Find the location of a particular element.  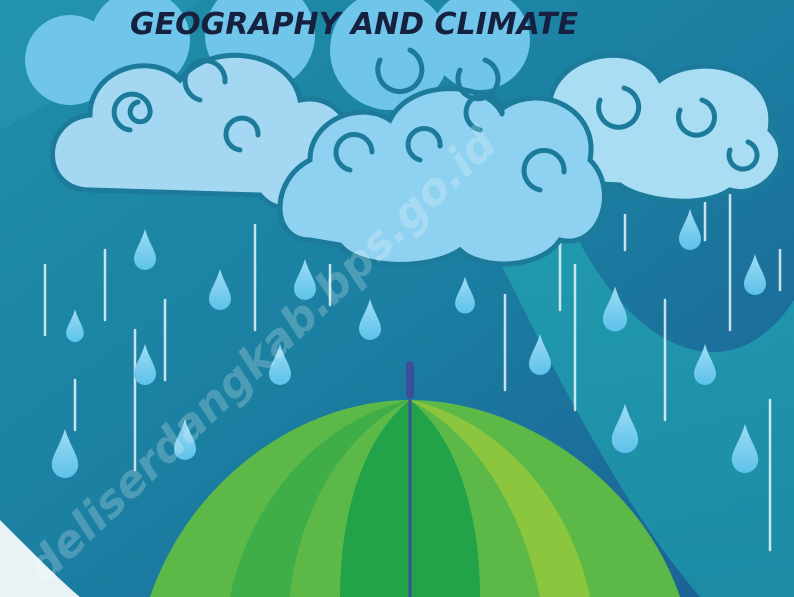

corner-shape is located at coordinates (40, 558).